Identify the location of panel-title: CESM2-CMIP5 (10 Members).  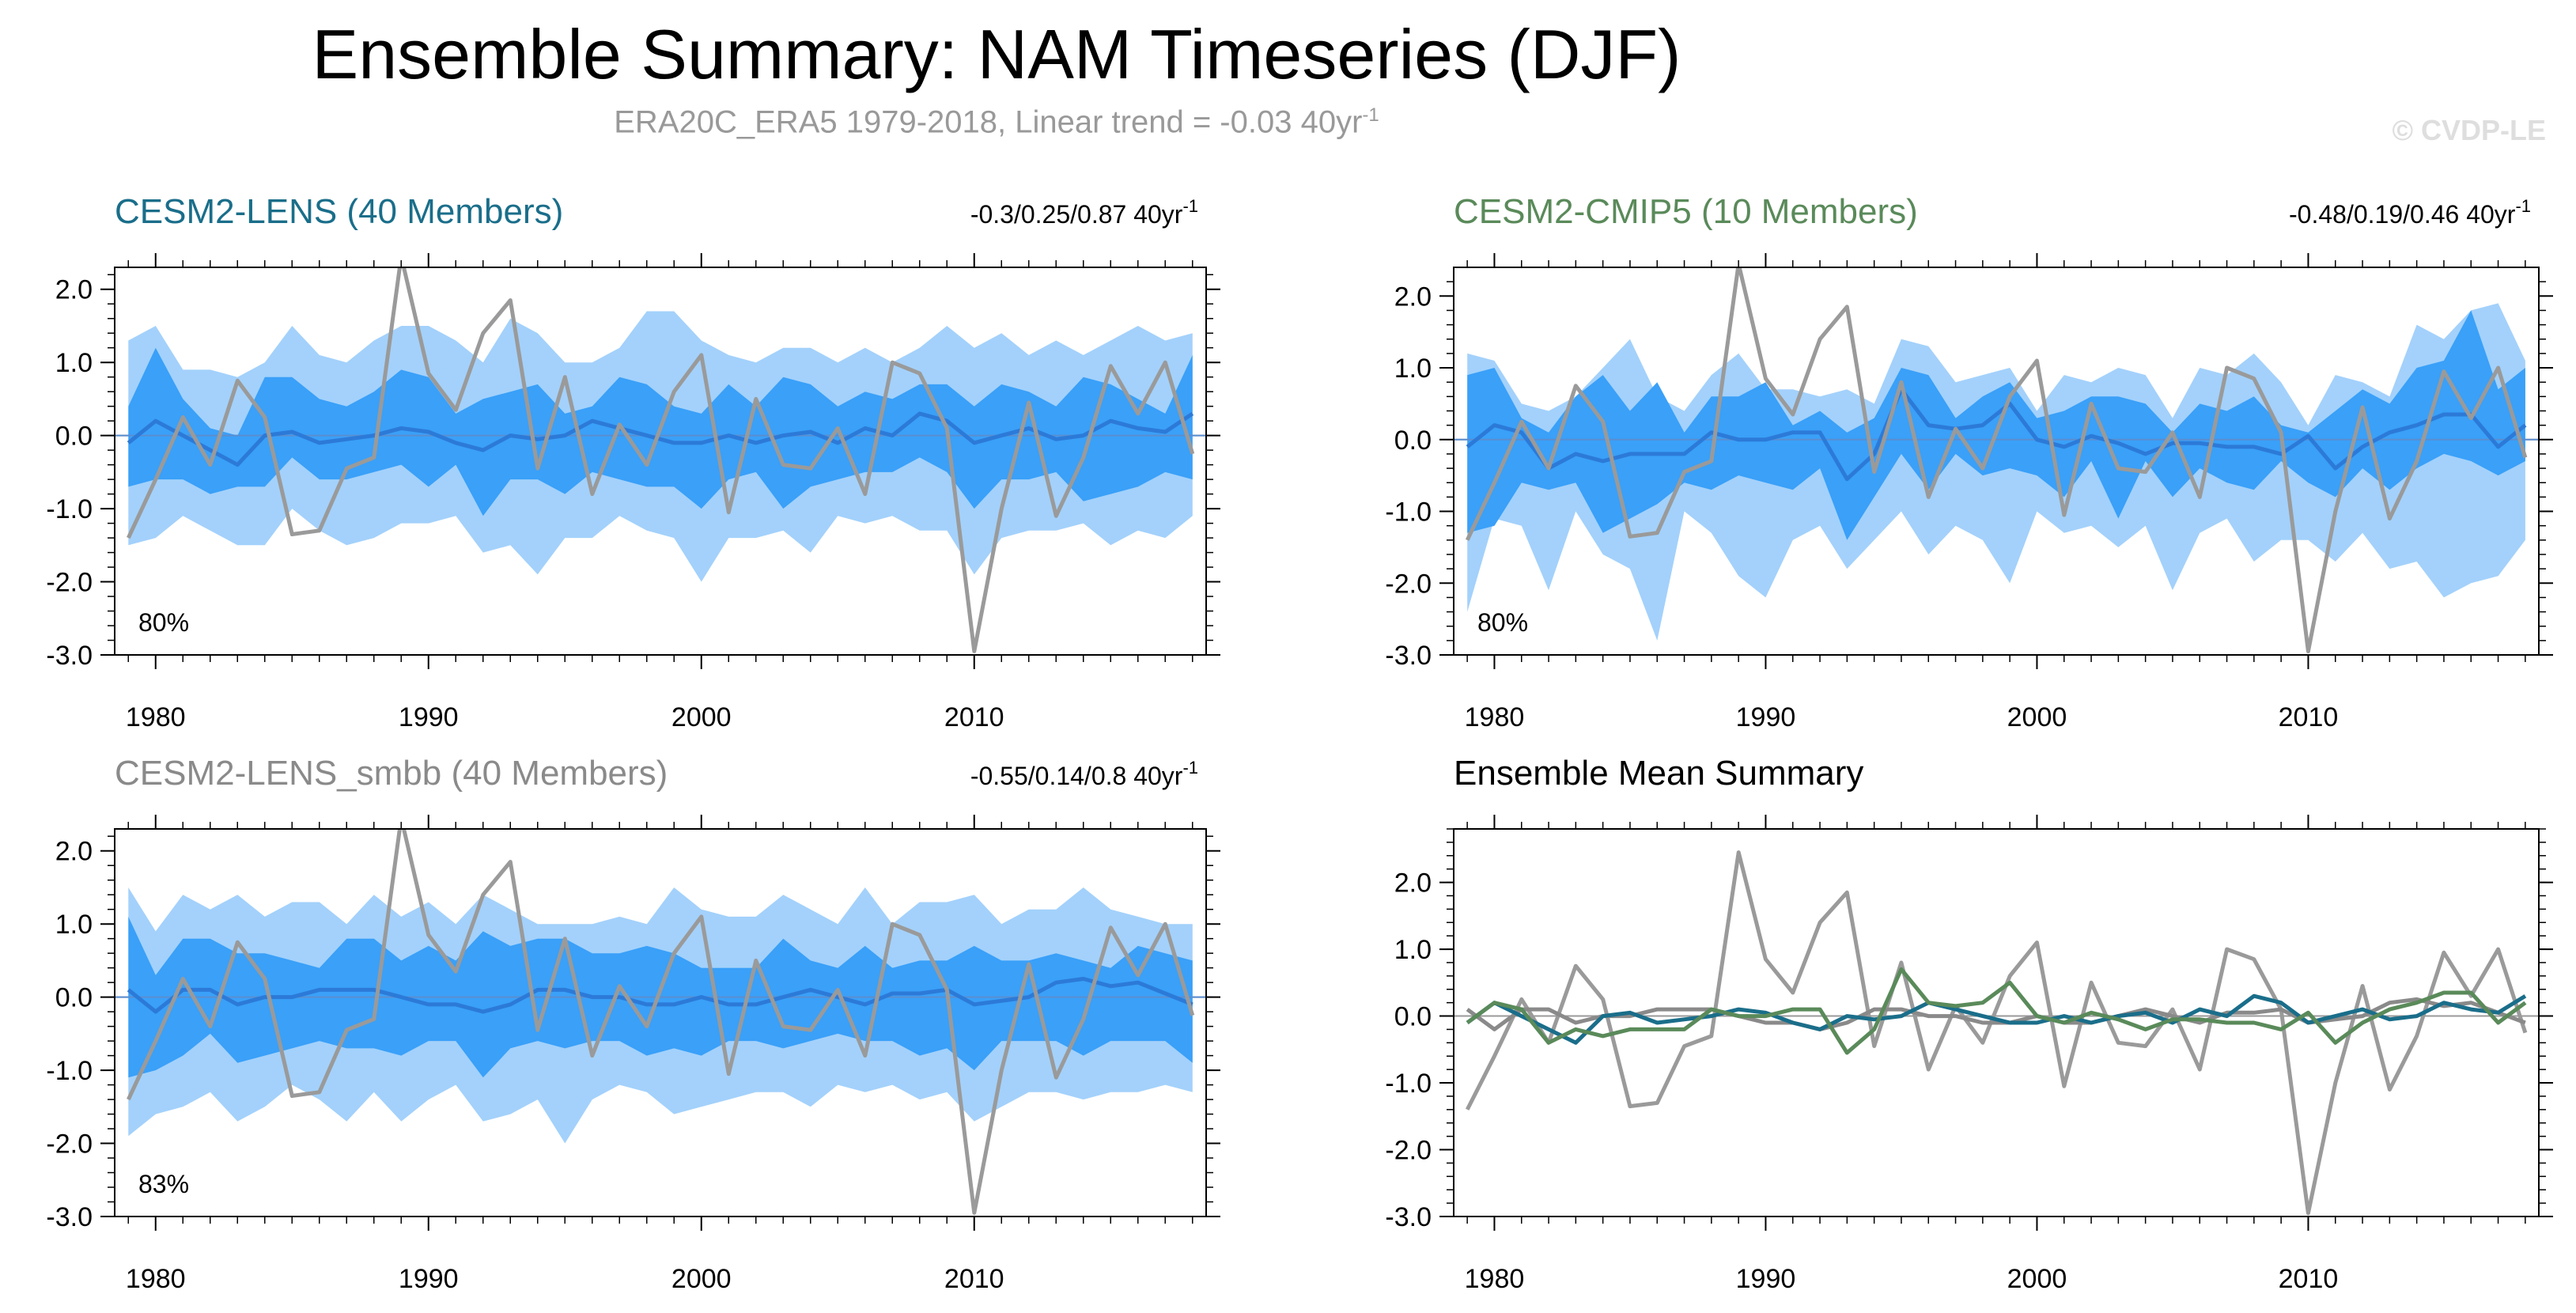
(1686, 211).